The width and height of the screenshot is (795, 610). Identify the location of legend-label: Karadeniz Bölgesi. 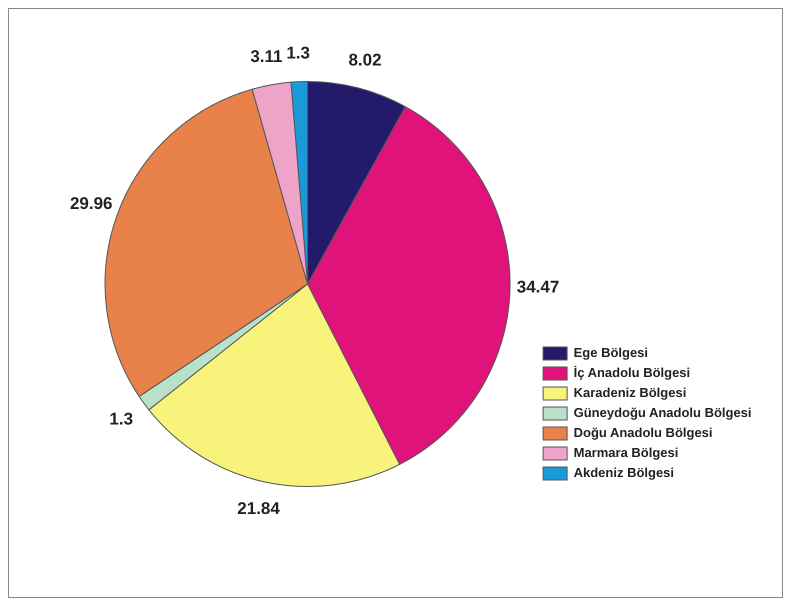
(630, 392).